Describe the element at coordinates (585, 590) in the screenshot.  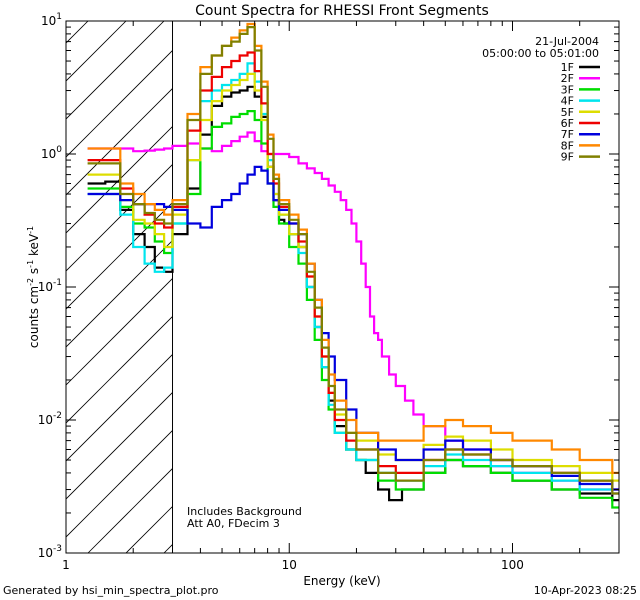
I see `footer-timestamp: 10-Apr-2023 08:25` at that location.